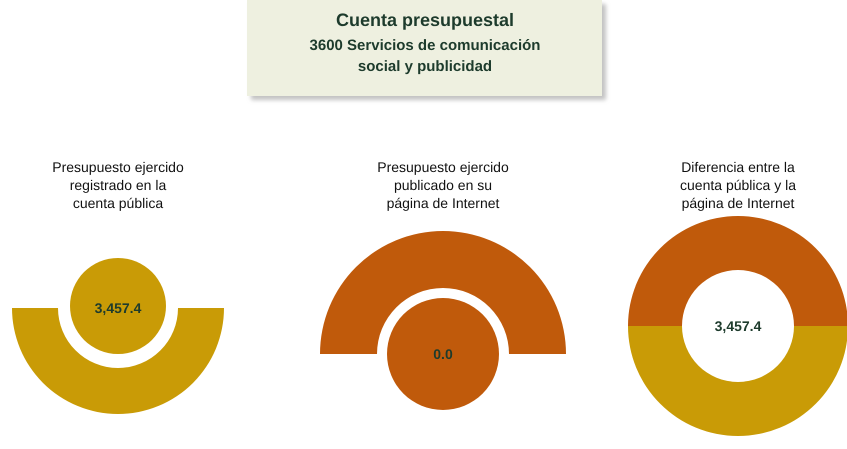 The width and height of the screenshot is (847, 449). Describe the element at coordinates (425, 20) in the screenshot. I see `text: Cuenta presupuestal` at that location.